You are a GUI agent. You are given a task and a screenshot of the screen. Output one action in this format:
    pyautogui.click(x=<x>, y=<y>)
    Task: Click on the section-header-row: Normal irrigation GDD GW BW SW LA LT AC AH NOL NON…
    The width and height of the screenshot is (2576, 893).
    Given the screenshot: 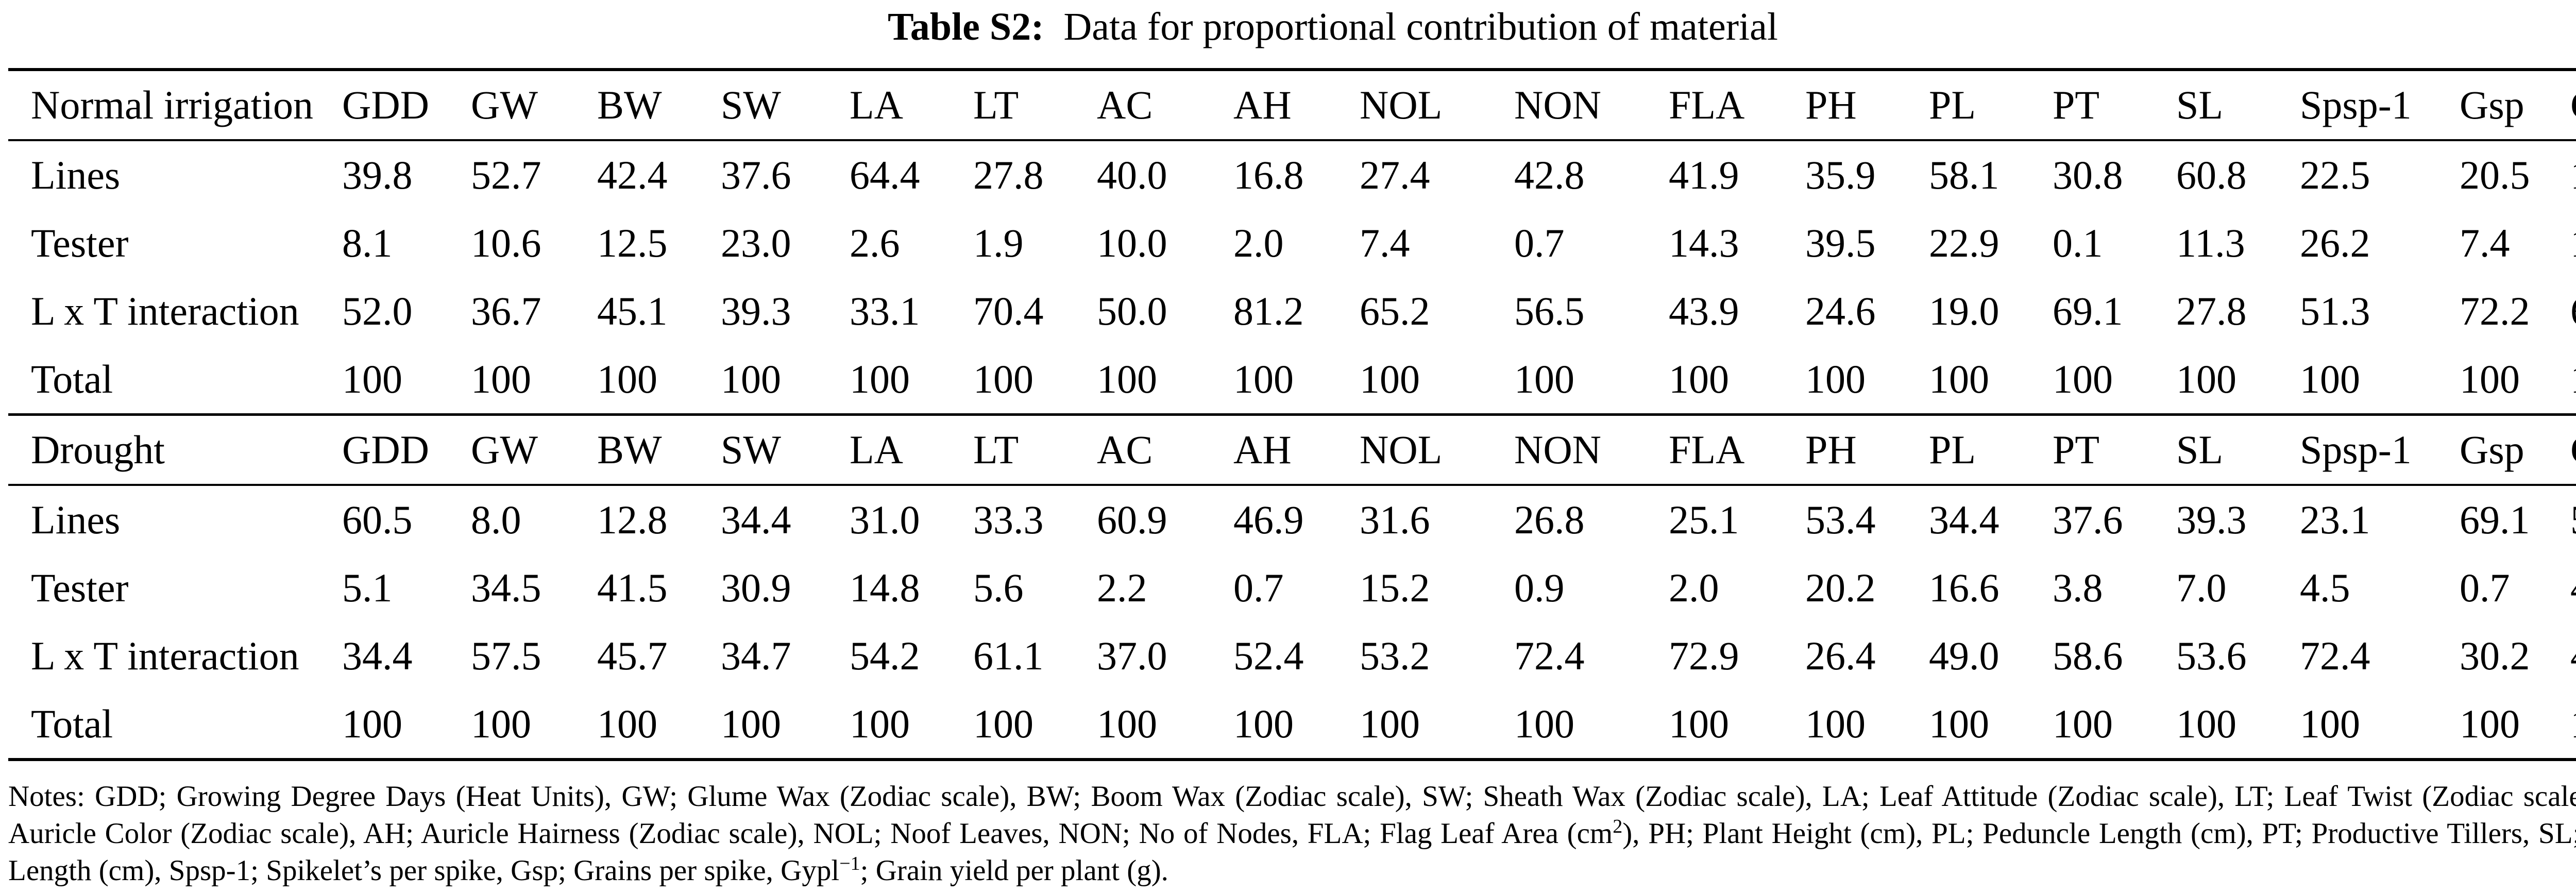 What is the action you would take?
    pyautogui.click(x=1292, y=104)
    